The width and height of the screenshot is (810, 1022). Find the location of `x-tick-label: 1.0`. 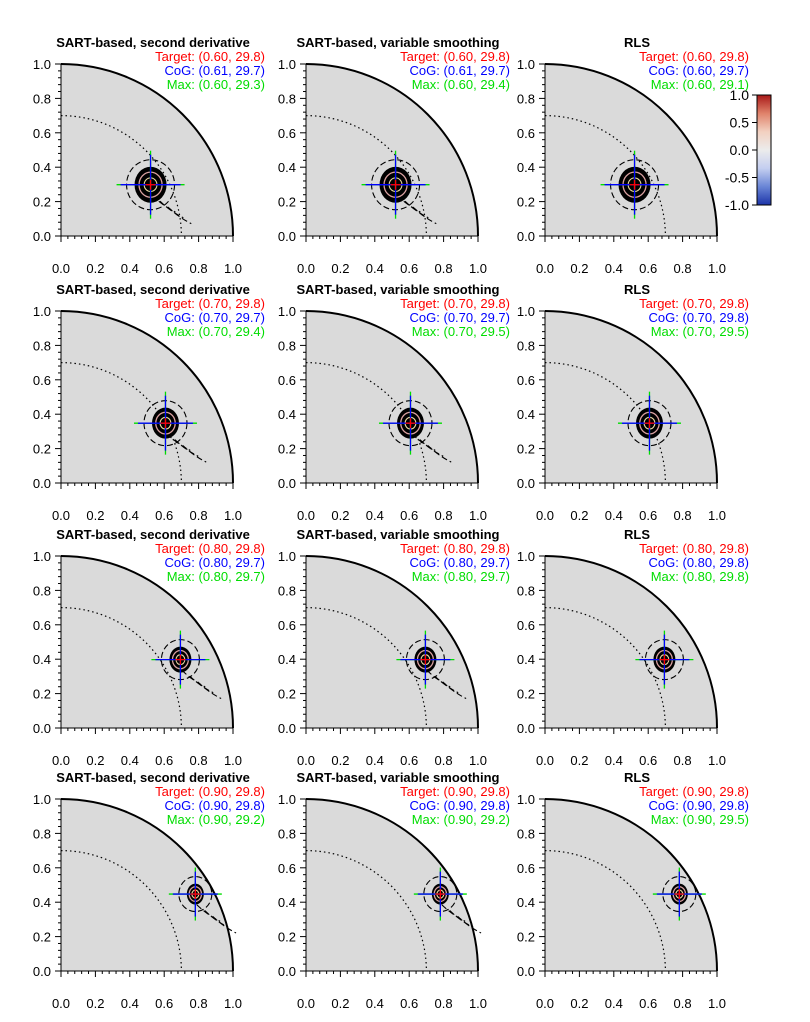

x-tick-label: 1.0 is located at coordinates (717, 268).